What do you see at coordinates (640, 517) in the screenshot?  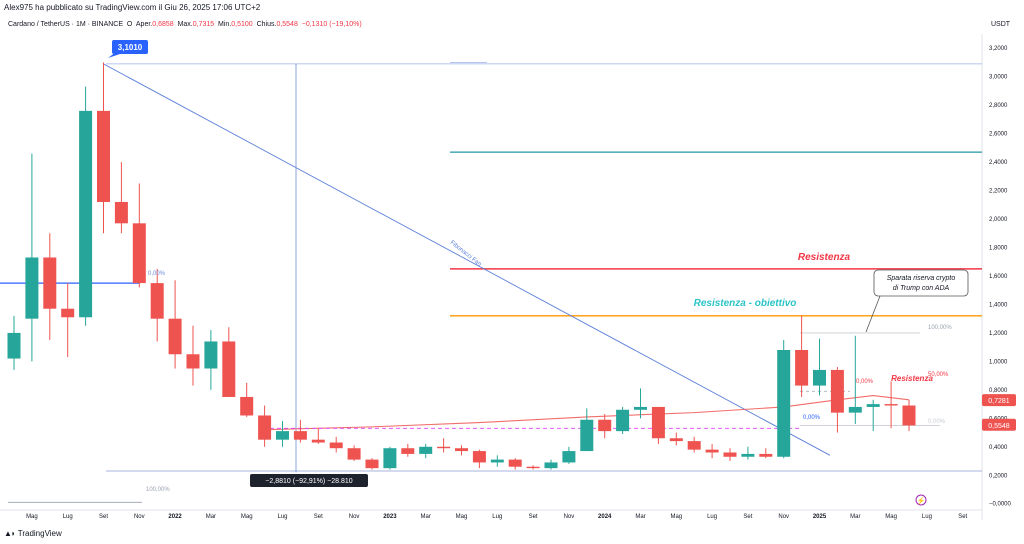 I see `x-tick-label: Mar` at bounding box center [640, 517].